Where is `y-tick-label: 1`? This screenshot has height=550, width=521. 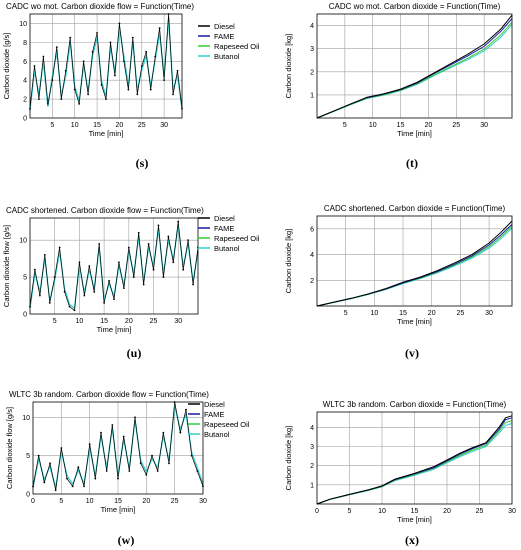
y-tick-label: 1 is located at coordinates (312, 485).